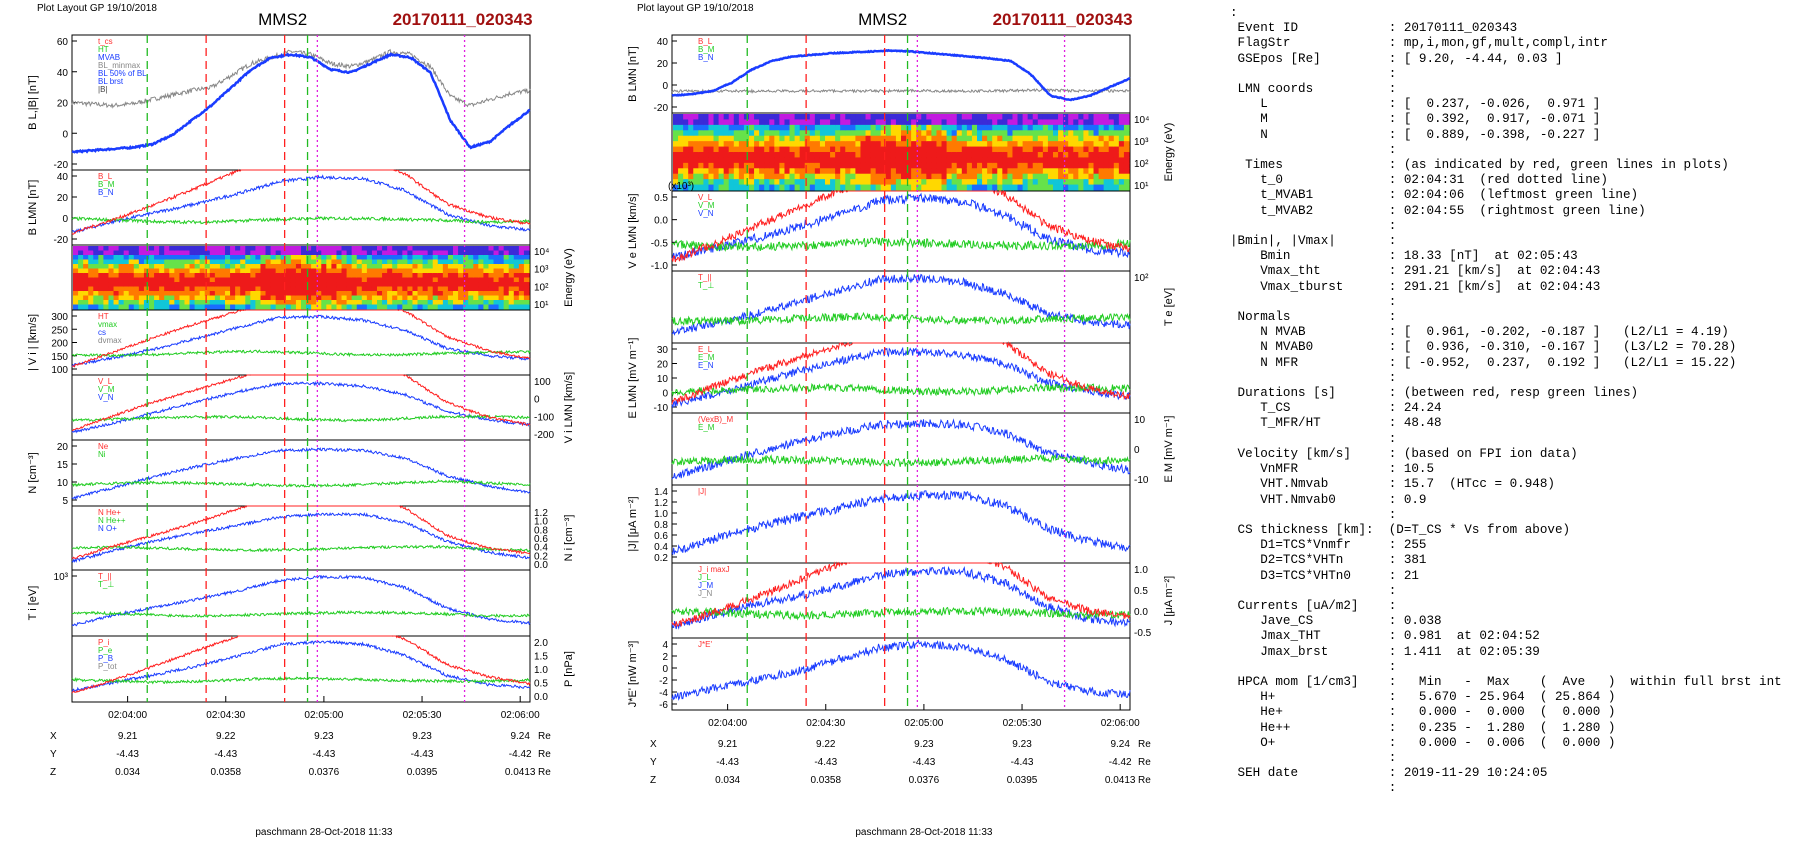 Image resolution: width=1804 pixels, height=841 pixels. Describe the element at coordinates (301, 103) in the screenshot. I see `trace-blue` at that location.